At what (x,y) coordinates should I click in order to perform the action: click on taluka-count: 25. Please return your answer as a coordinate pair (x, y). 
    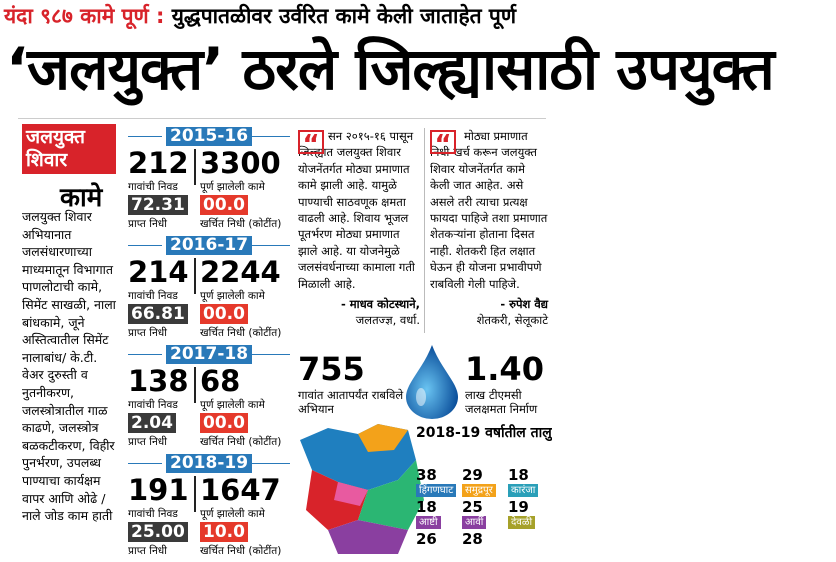
    Looking at the image, I should click on (472, 507).